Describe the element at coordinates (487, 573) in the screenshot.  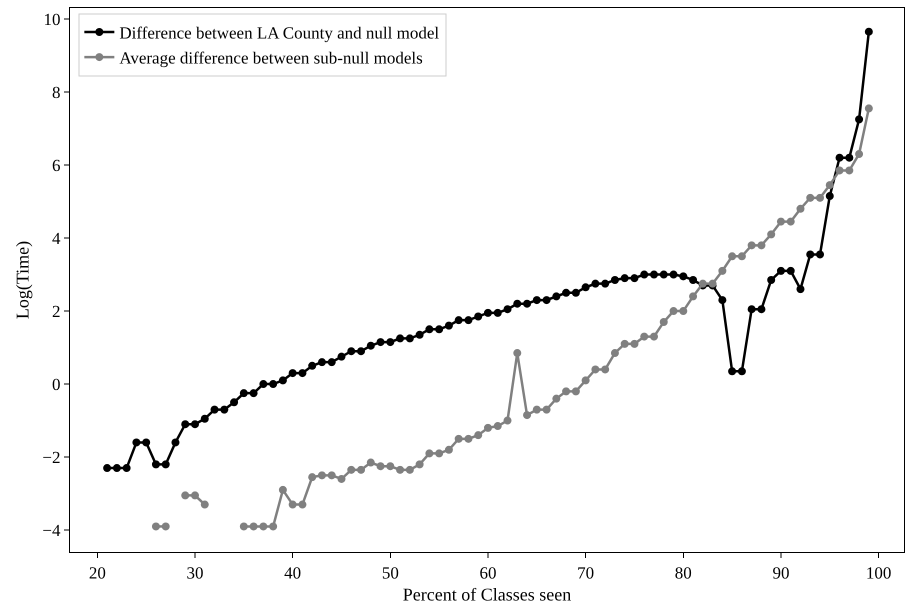
I see `x-tick-label: 60` at that location.